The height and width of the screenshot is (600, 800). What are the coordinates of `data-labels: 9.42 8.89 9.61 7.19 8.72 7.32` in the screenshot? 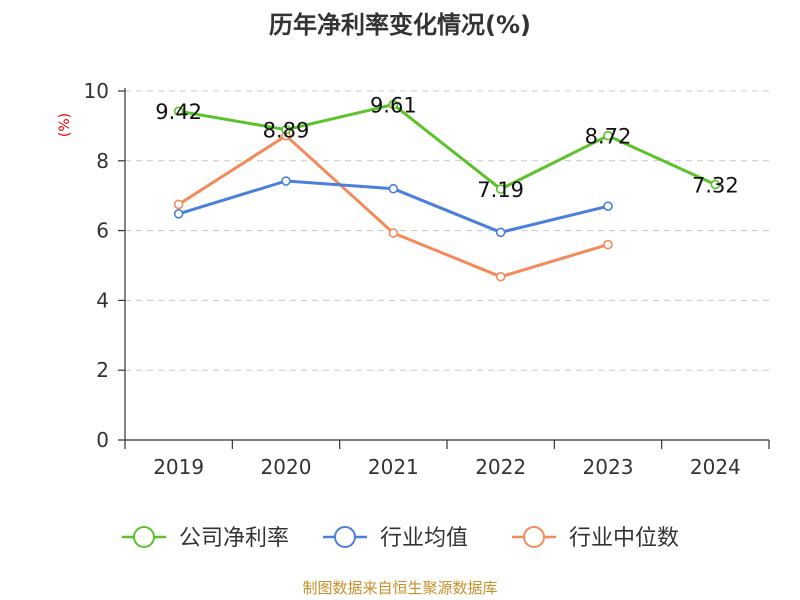 It's located at (446, 148).